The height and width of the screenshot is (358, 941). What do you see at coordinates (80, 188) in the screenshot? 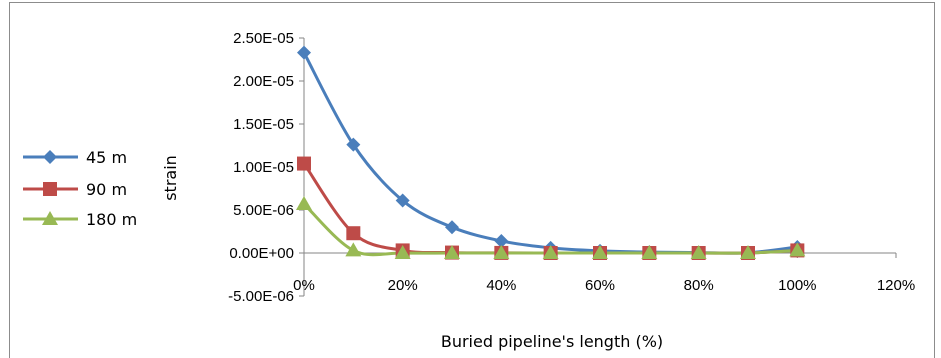
I see `legend: 45 m 90 m 180 m` at bounding box center [80, 188].